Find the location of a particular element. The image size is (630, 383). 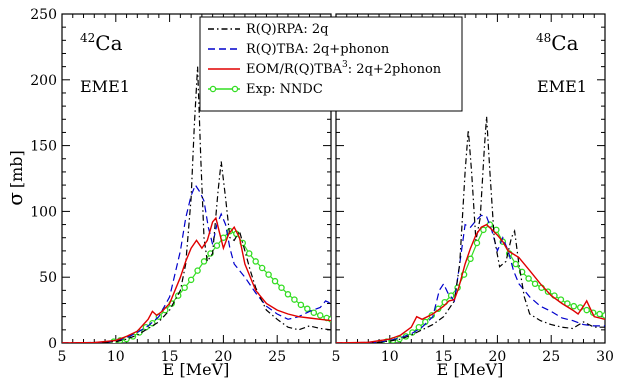

legend-label-main: EOM/R(Q)TBA is located at coordinates (294, 69).